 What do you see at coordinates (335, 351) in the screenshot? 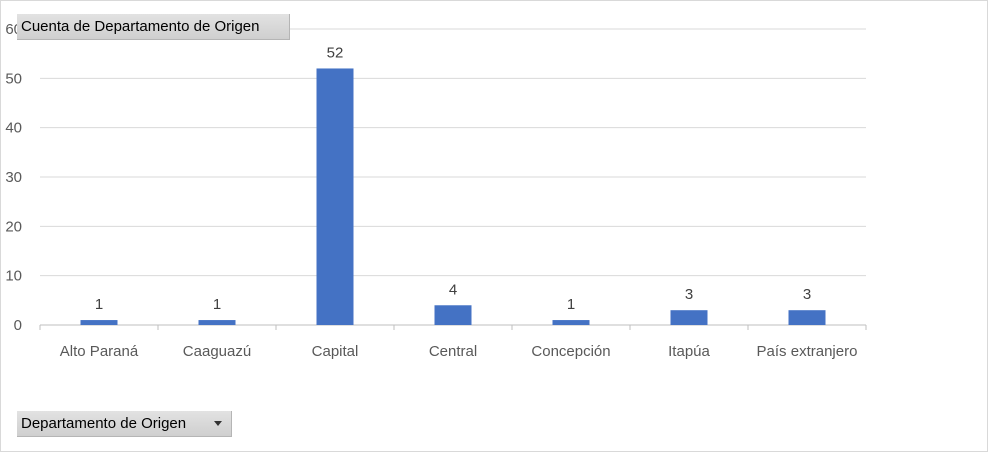
I see `x-tick-label: Capital` at bounding box center [335, 351].